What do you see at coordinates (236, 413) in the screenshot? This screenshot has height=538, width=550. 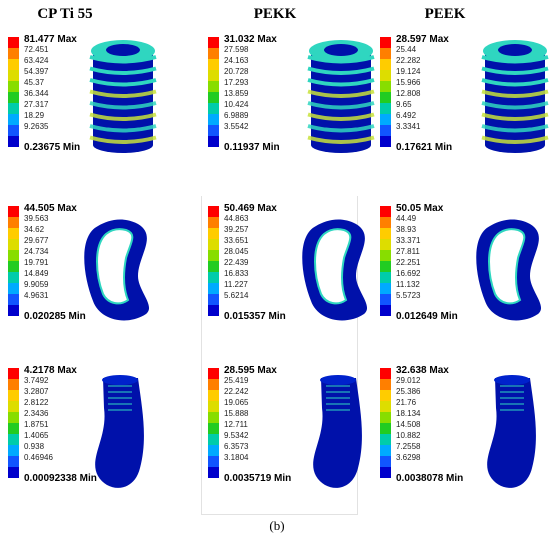 I see `legend-tick-label: 15.888` at bounding box center [236, 413].